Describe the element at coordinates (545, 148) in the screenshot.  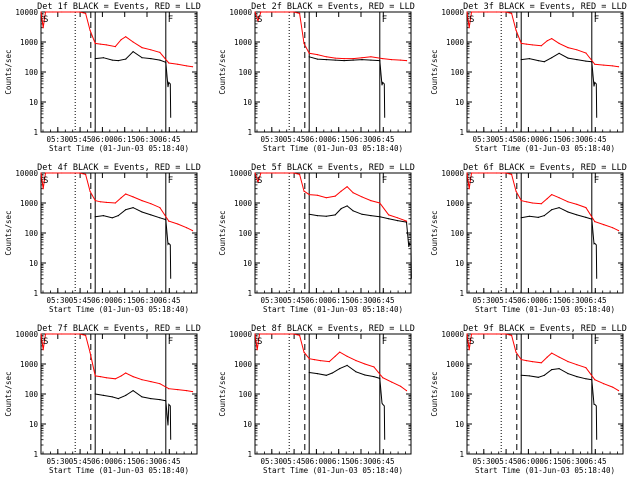
I see `x-axis-label: Start Time (01-Jun-03 05:18:40)` at that location.